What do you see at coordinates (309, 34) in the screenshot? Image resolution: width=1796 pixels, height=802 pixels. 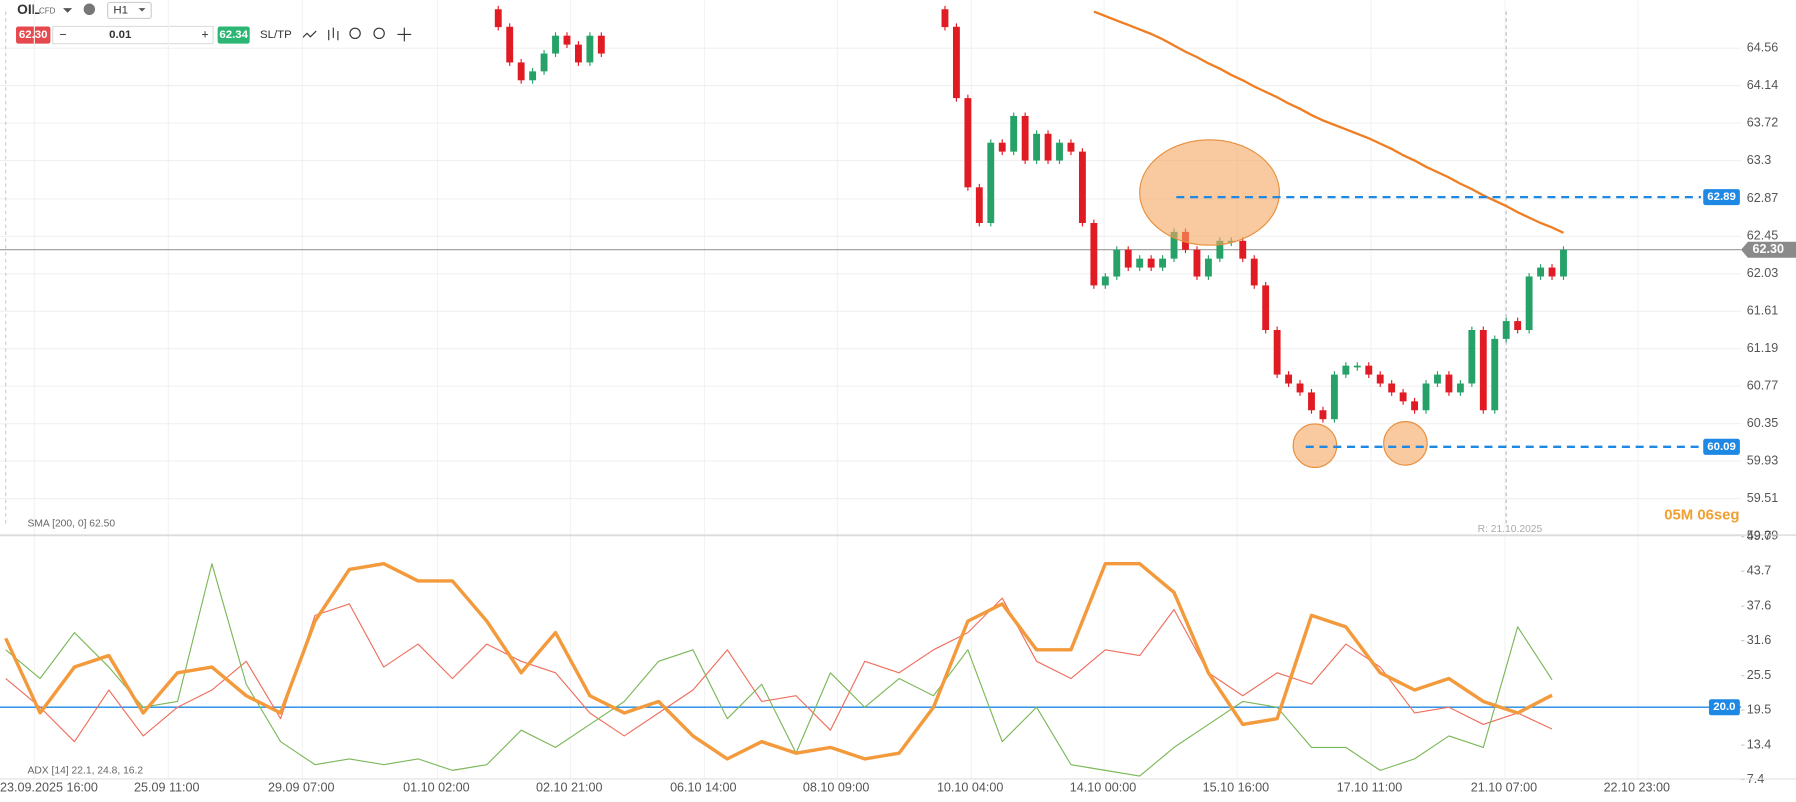 I see `line-chart-icon` at bounding box center [309, 34].